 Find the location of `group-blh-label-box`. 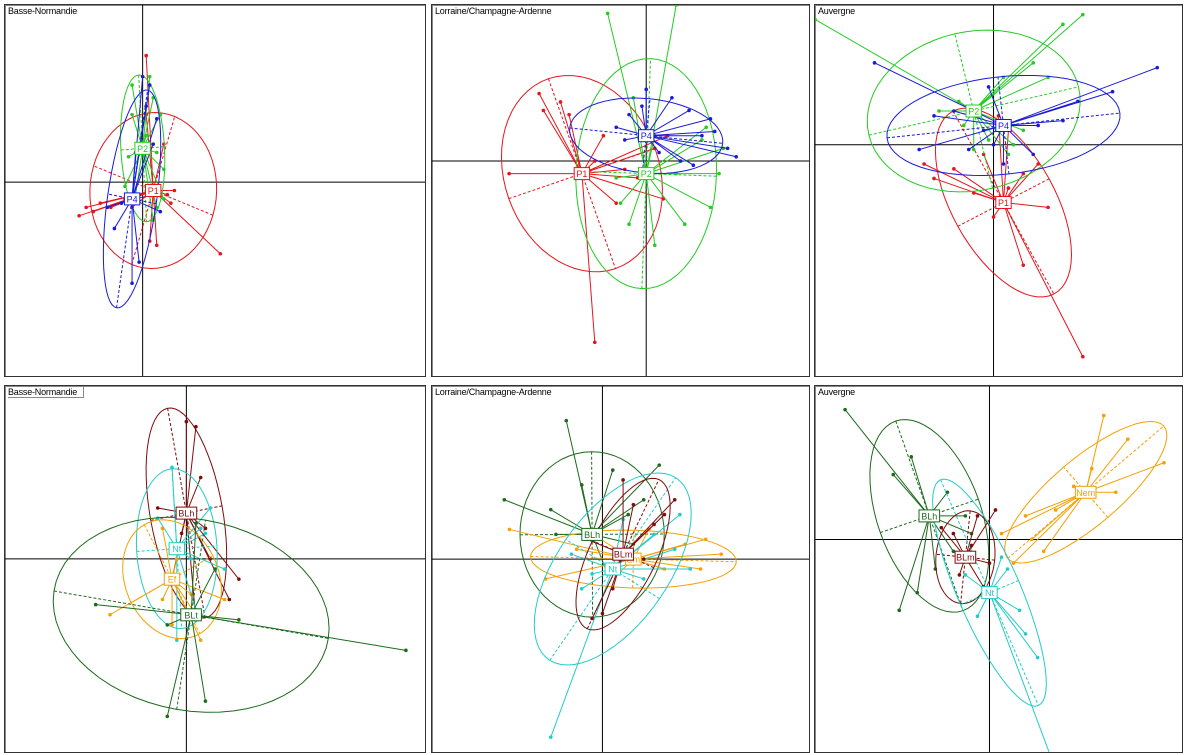

group-blh-label-box is located at coordinates (186, 513).